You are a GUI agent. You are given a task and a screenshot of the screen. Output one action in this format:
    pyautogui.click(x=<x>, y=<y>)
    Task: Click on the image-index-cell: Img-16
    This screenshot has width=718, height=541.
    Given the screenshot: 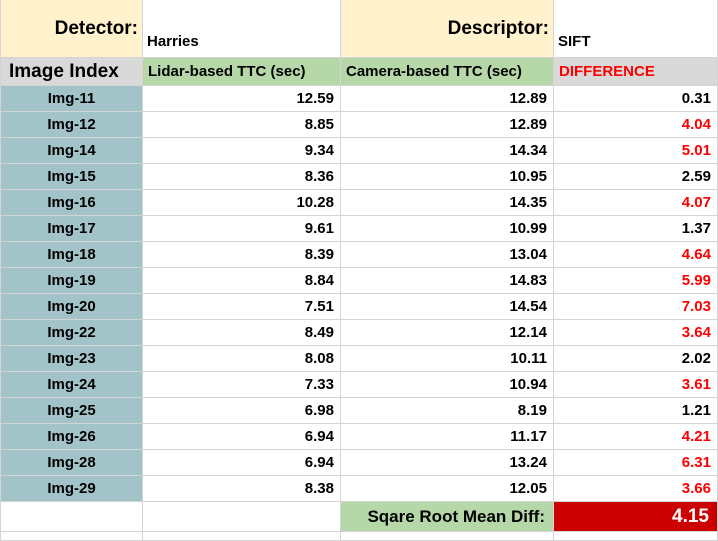 What is the action you would take?
    pyautogui.click(x=71, y=203)
    